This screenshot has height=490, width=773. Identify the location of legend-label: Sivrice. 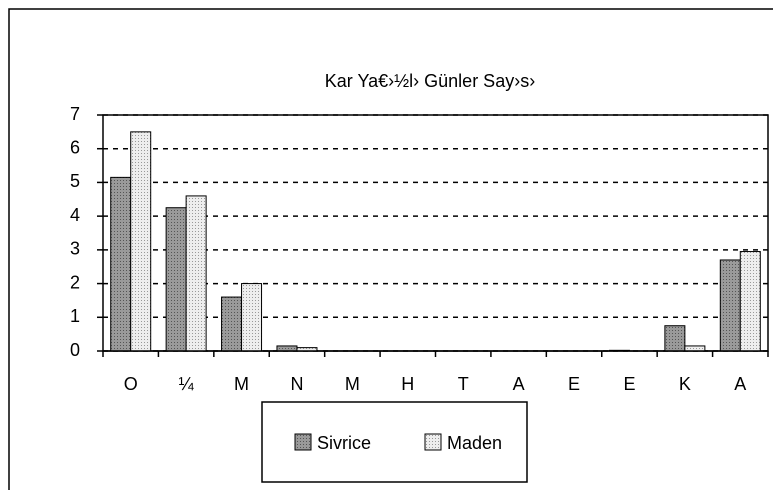
(344, 443).